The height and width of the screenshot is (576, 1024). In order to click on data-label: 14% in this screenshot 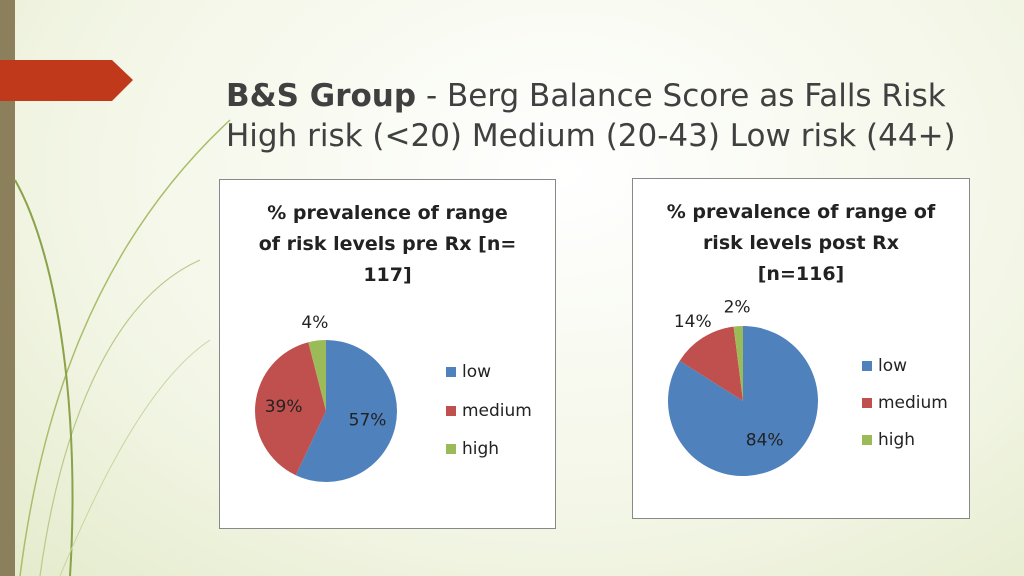, I will do `click(693, 322)`.